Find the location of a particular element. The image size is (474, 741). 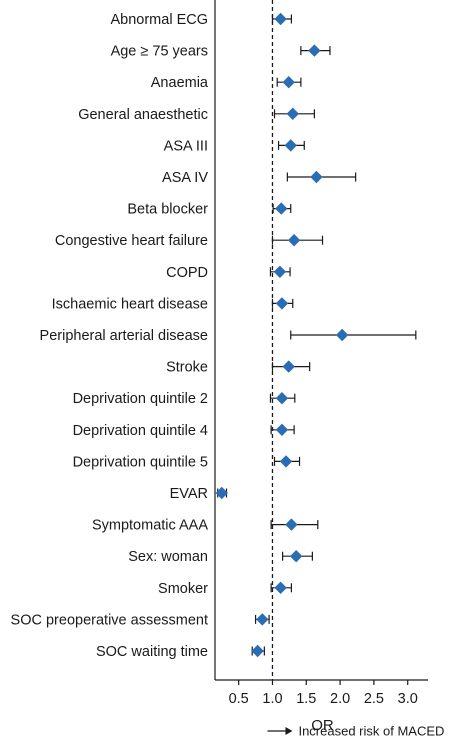

forest-row: Symptomatic AAA is located at coordinates (205, 526).